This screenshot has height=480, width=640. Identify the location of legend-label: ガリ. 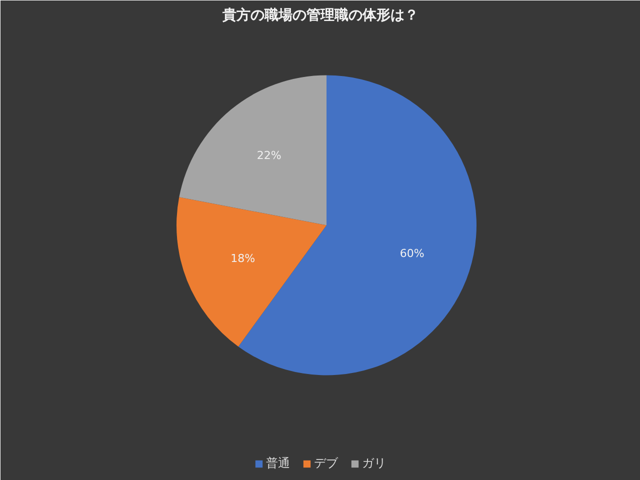
(374, 463).